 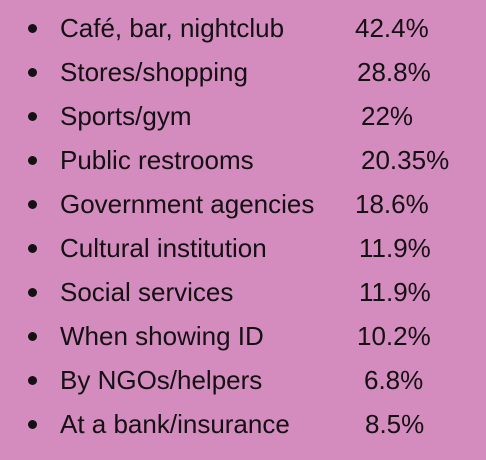 What do you see at coordinates (405, 160) in the screenshot?
I see `item-value: 20.35%` at bounding box center [405, 160].